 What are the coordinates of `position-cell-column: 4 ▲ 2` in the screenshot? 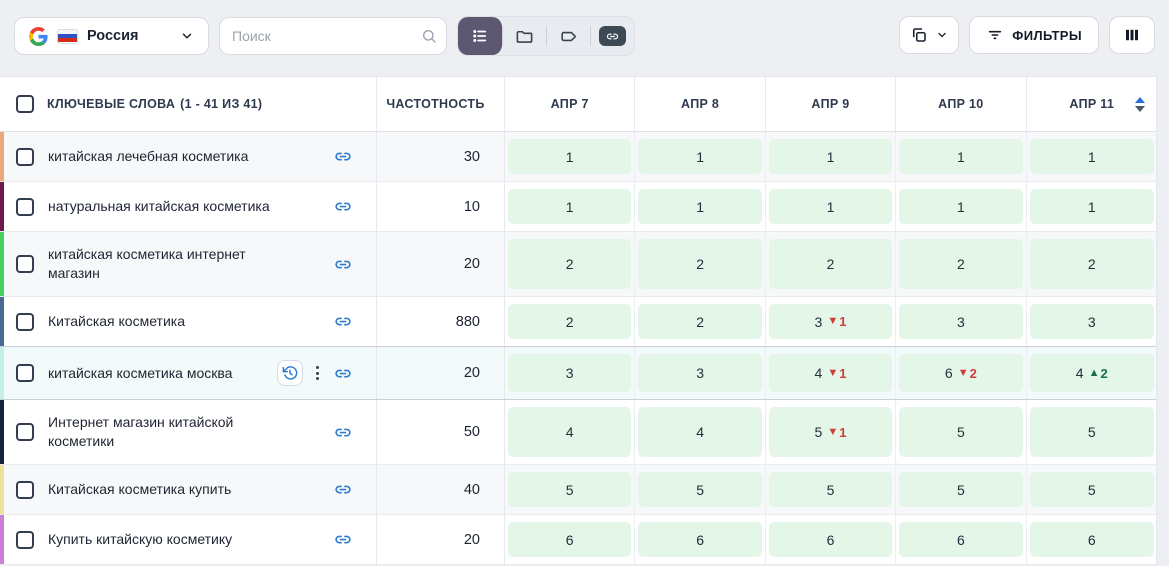 It's located at (1092, 373).